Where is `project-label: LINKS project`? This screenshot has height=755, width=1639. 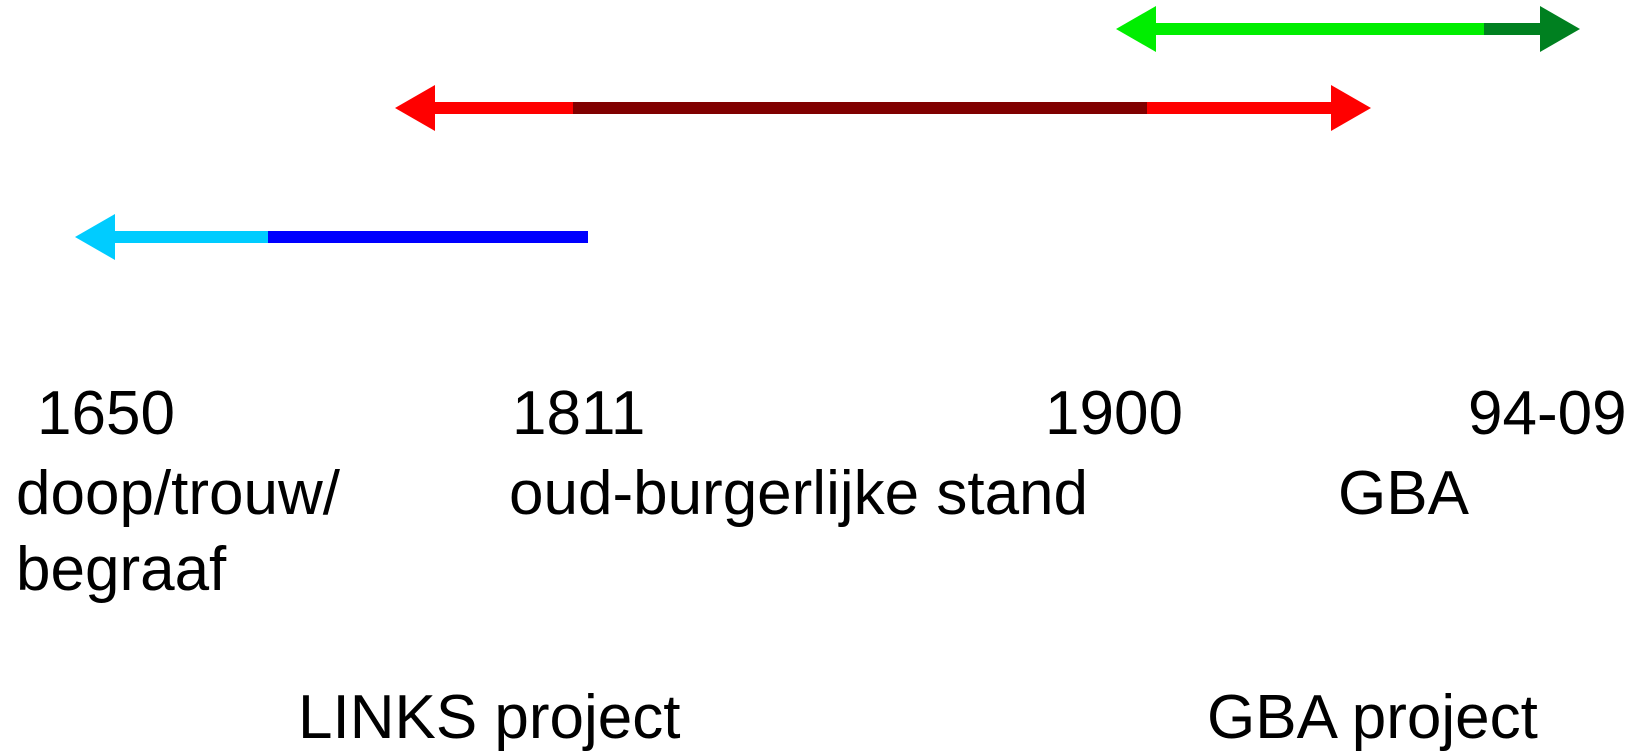 project-label: LINKS project is located at coordinates (489, 717).